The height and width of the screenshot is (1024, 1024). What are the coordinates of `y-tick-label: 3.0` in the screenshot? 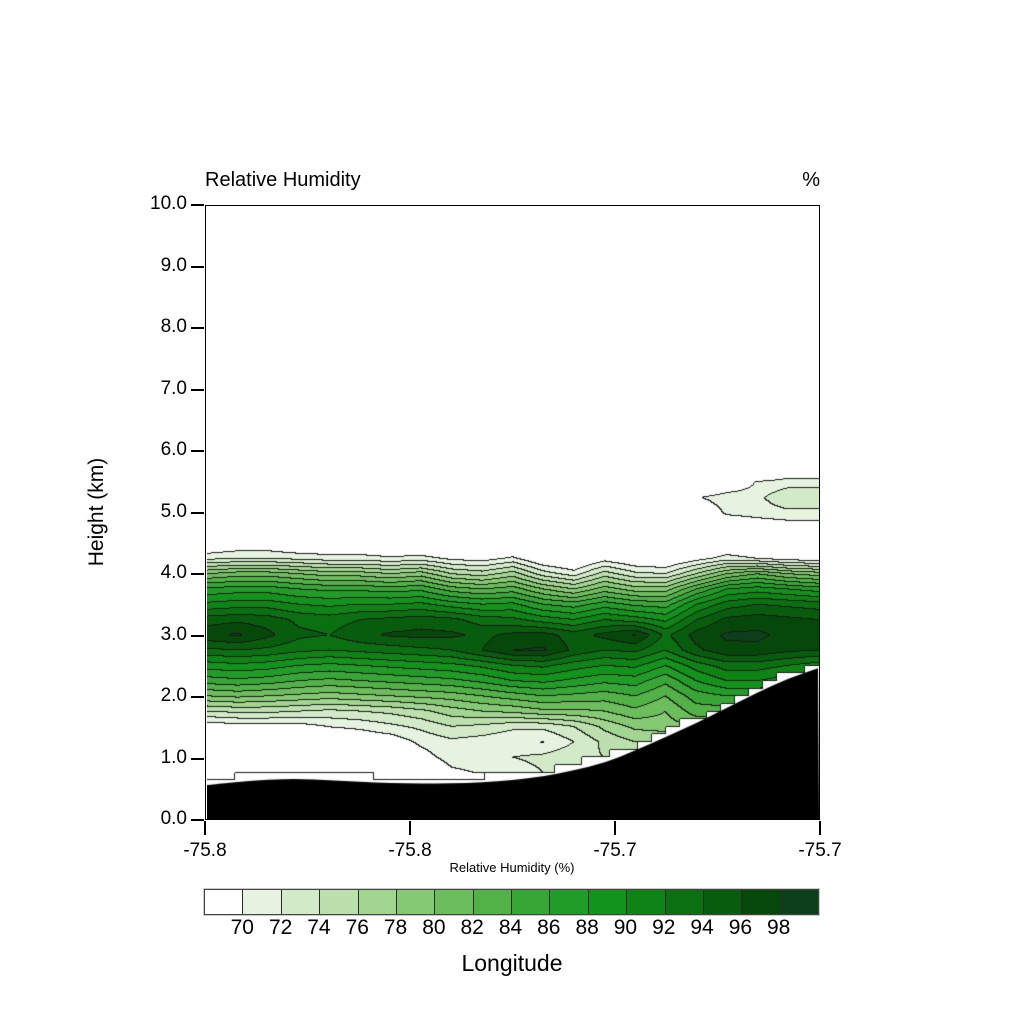 It's located at (173, 634).